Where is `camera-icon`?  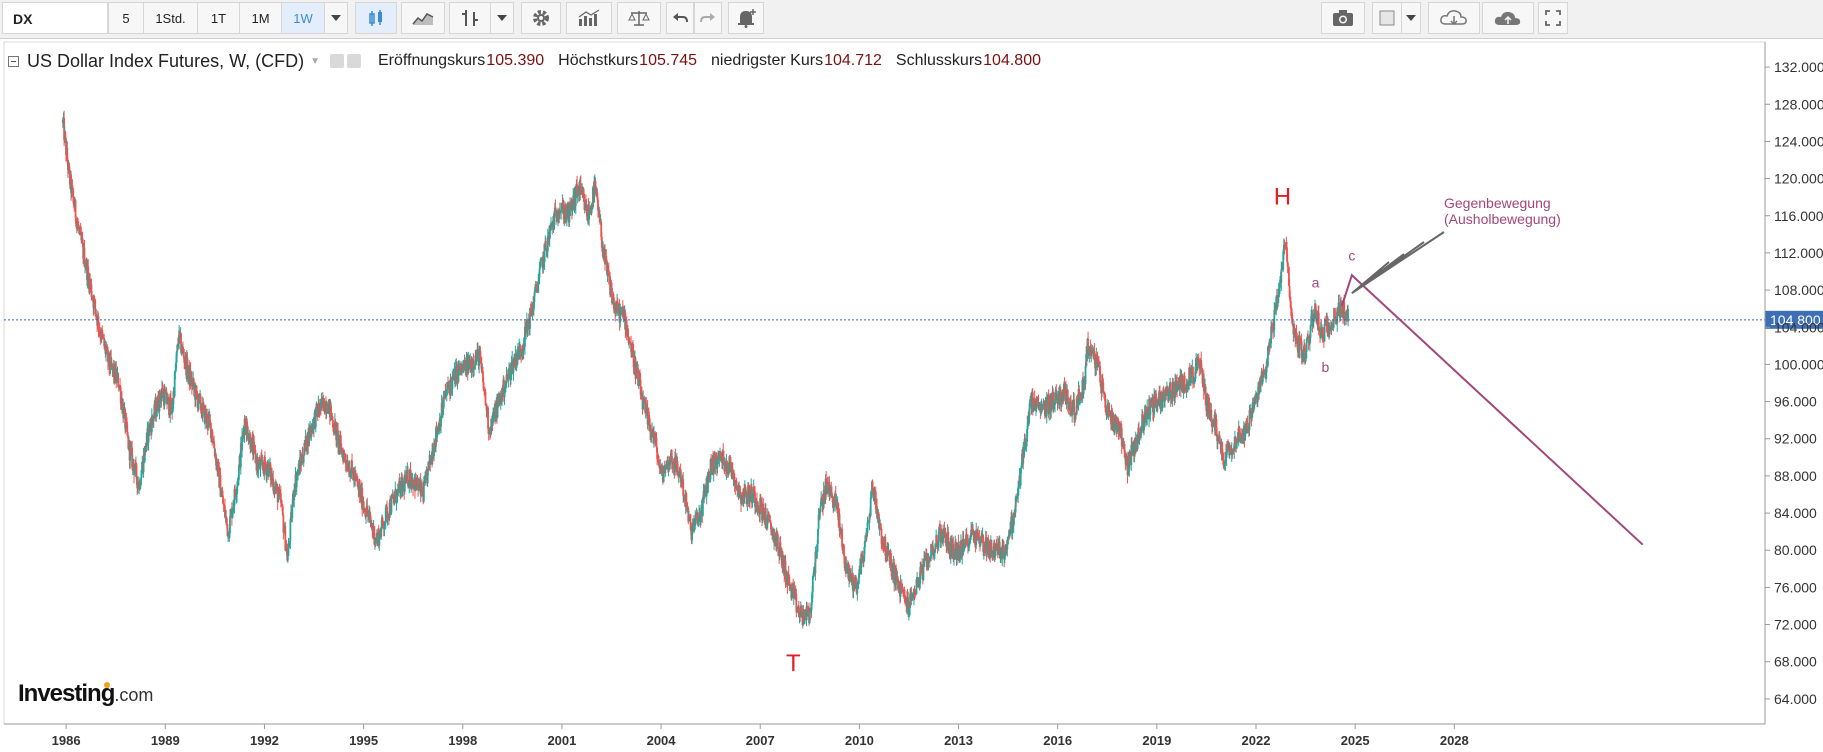 camera-icon is located at coordinates (1343, 18).